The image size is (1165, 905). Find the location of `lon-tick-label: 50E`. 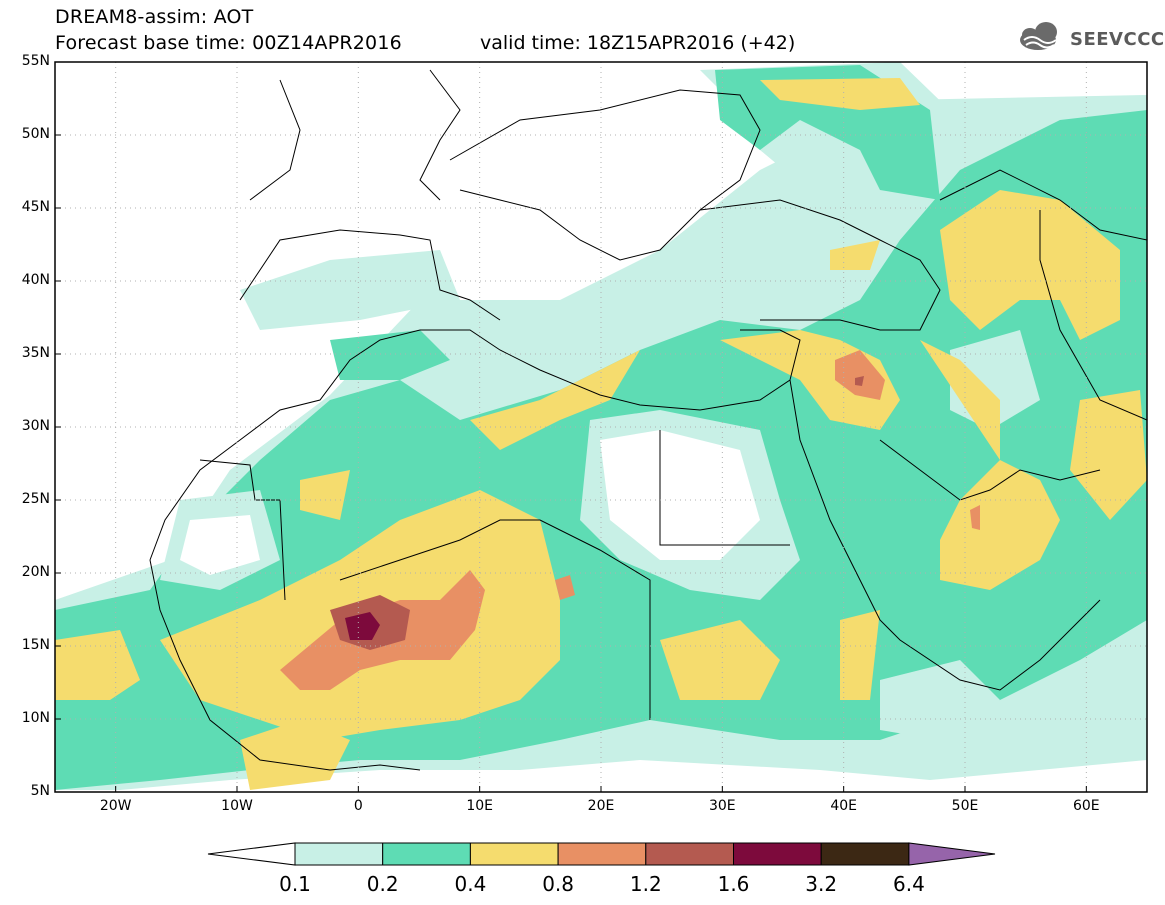

lon-tick-label: 50E is located at coordinates (965, 806).